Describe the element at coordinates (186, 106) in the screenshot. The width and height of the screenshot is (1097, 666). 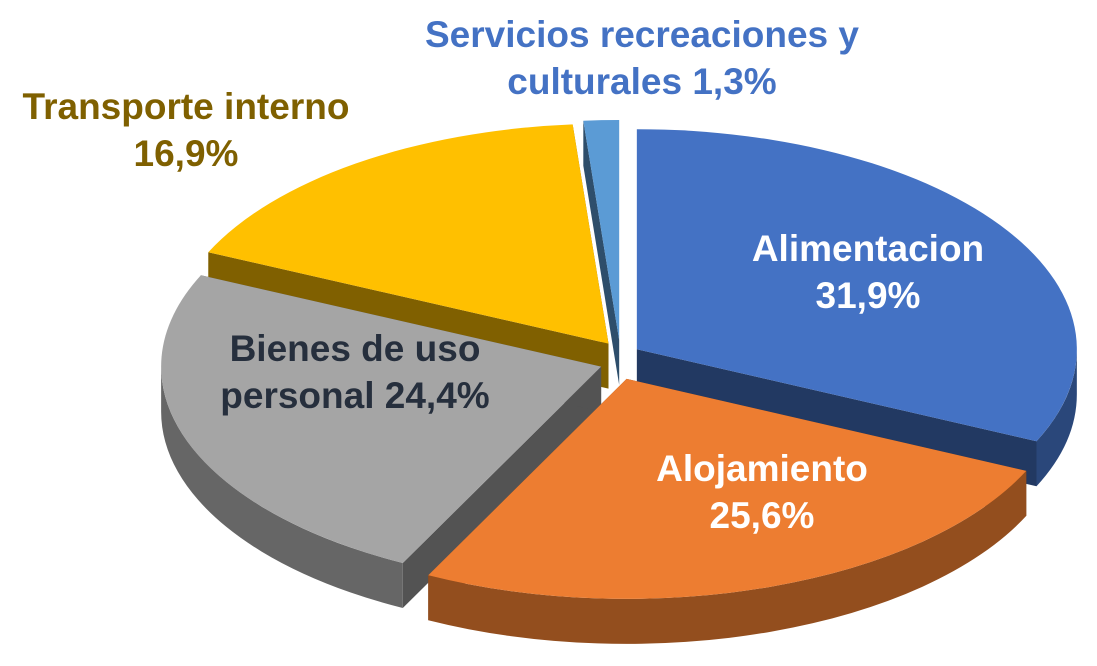
I see `category-label: Transporte interno` at that location.